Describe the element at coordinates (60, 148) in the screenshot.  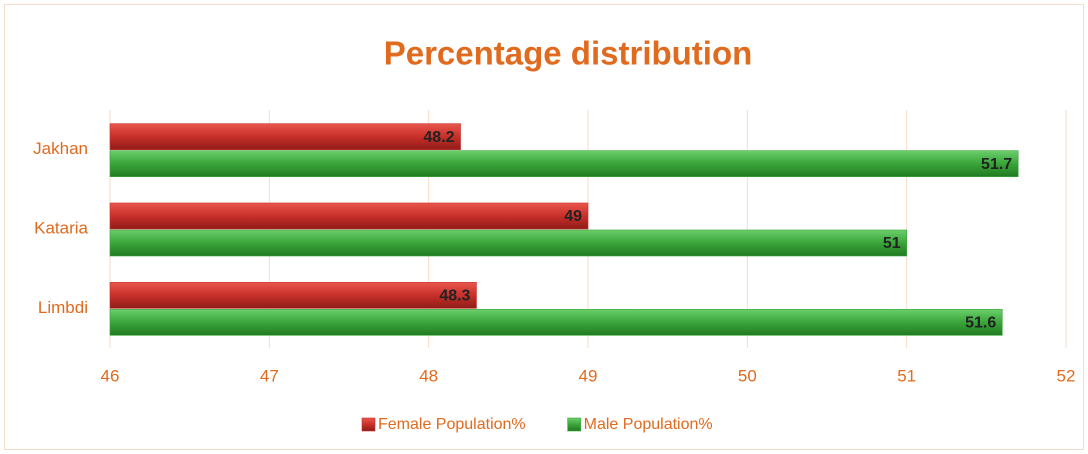
I see `y-tick-label: Jakhan` at that location.